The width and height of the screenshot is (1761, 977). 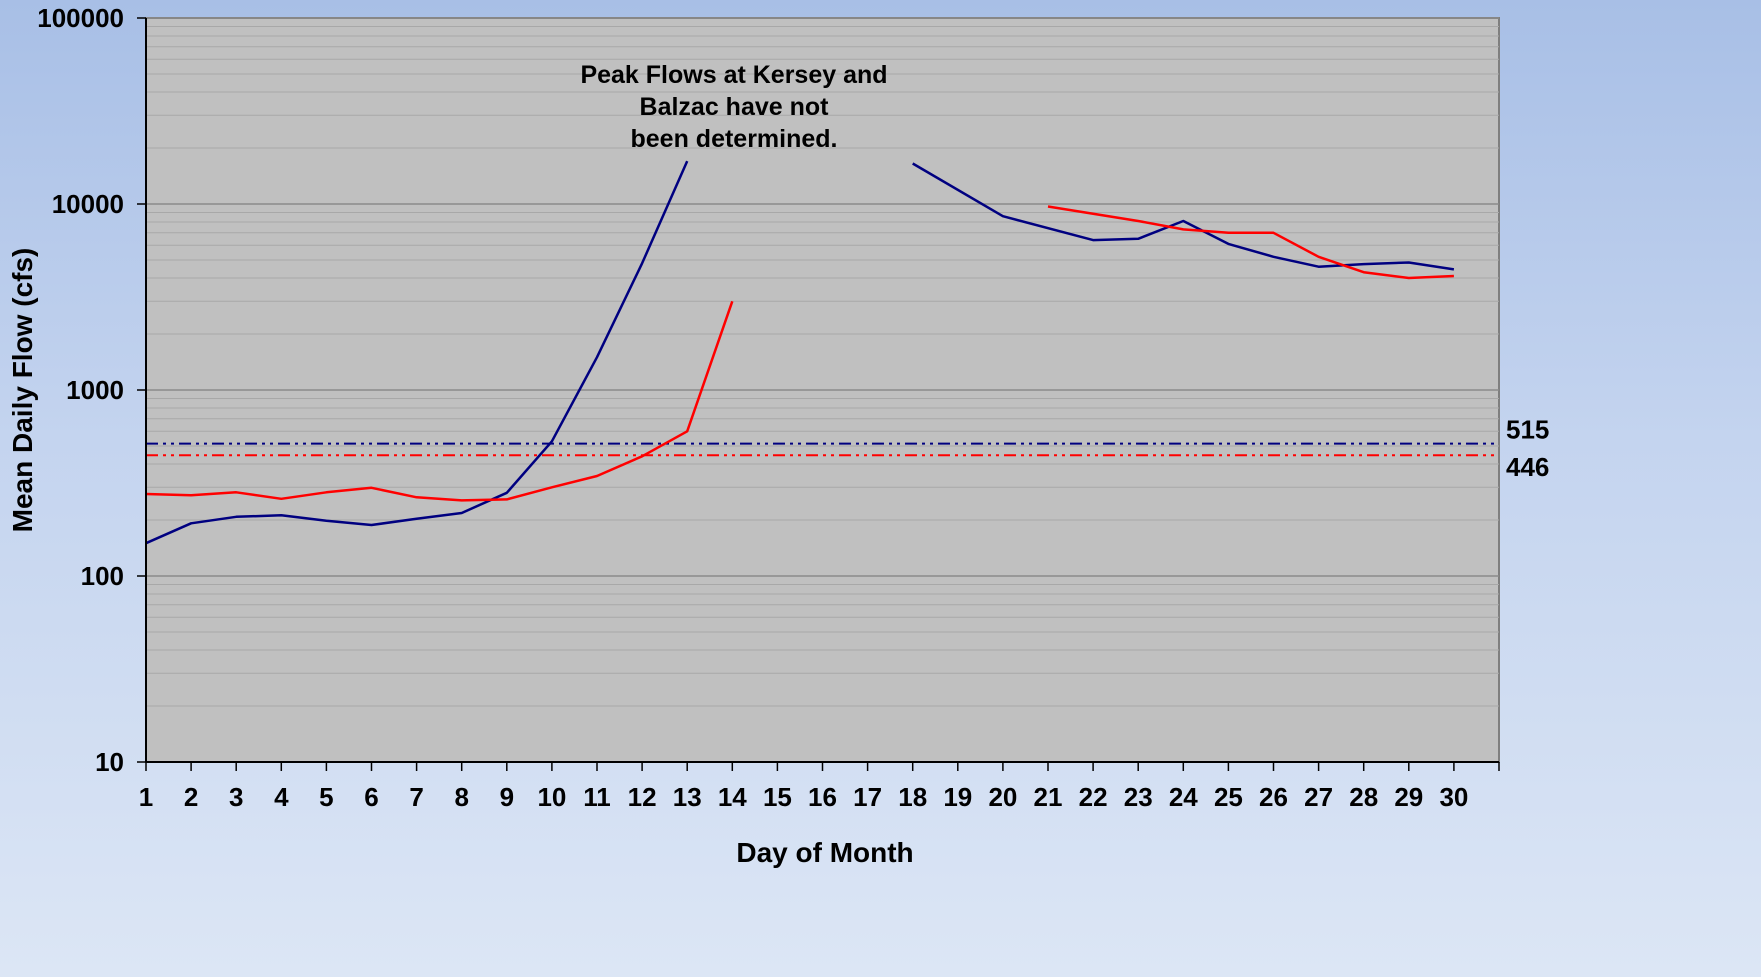 I want to click on x-tick-label: 6, so click(x=371, y=797).